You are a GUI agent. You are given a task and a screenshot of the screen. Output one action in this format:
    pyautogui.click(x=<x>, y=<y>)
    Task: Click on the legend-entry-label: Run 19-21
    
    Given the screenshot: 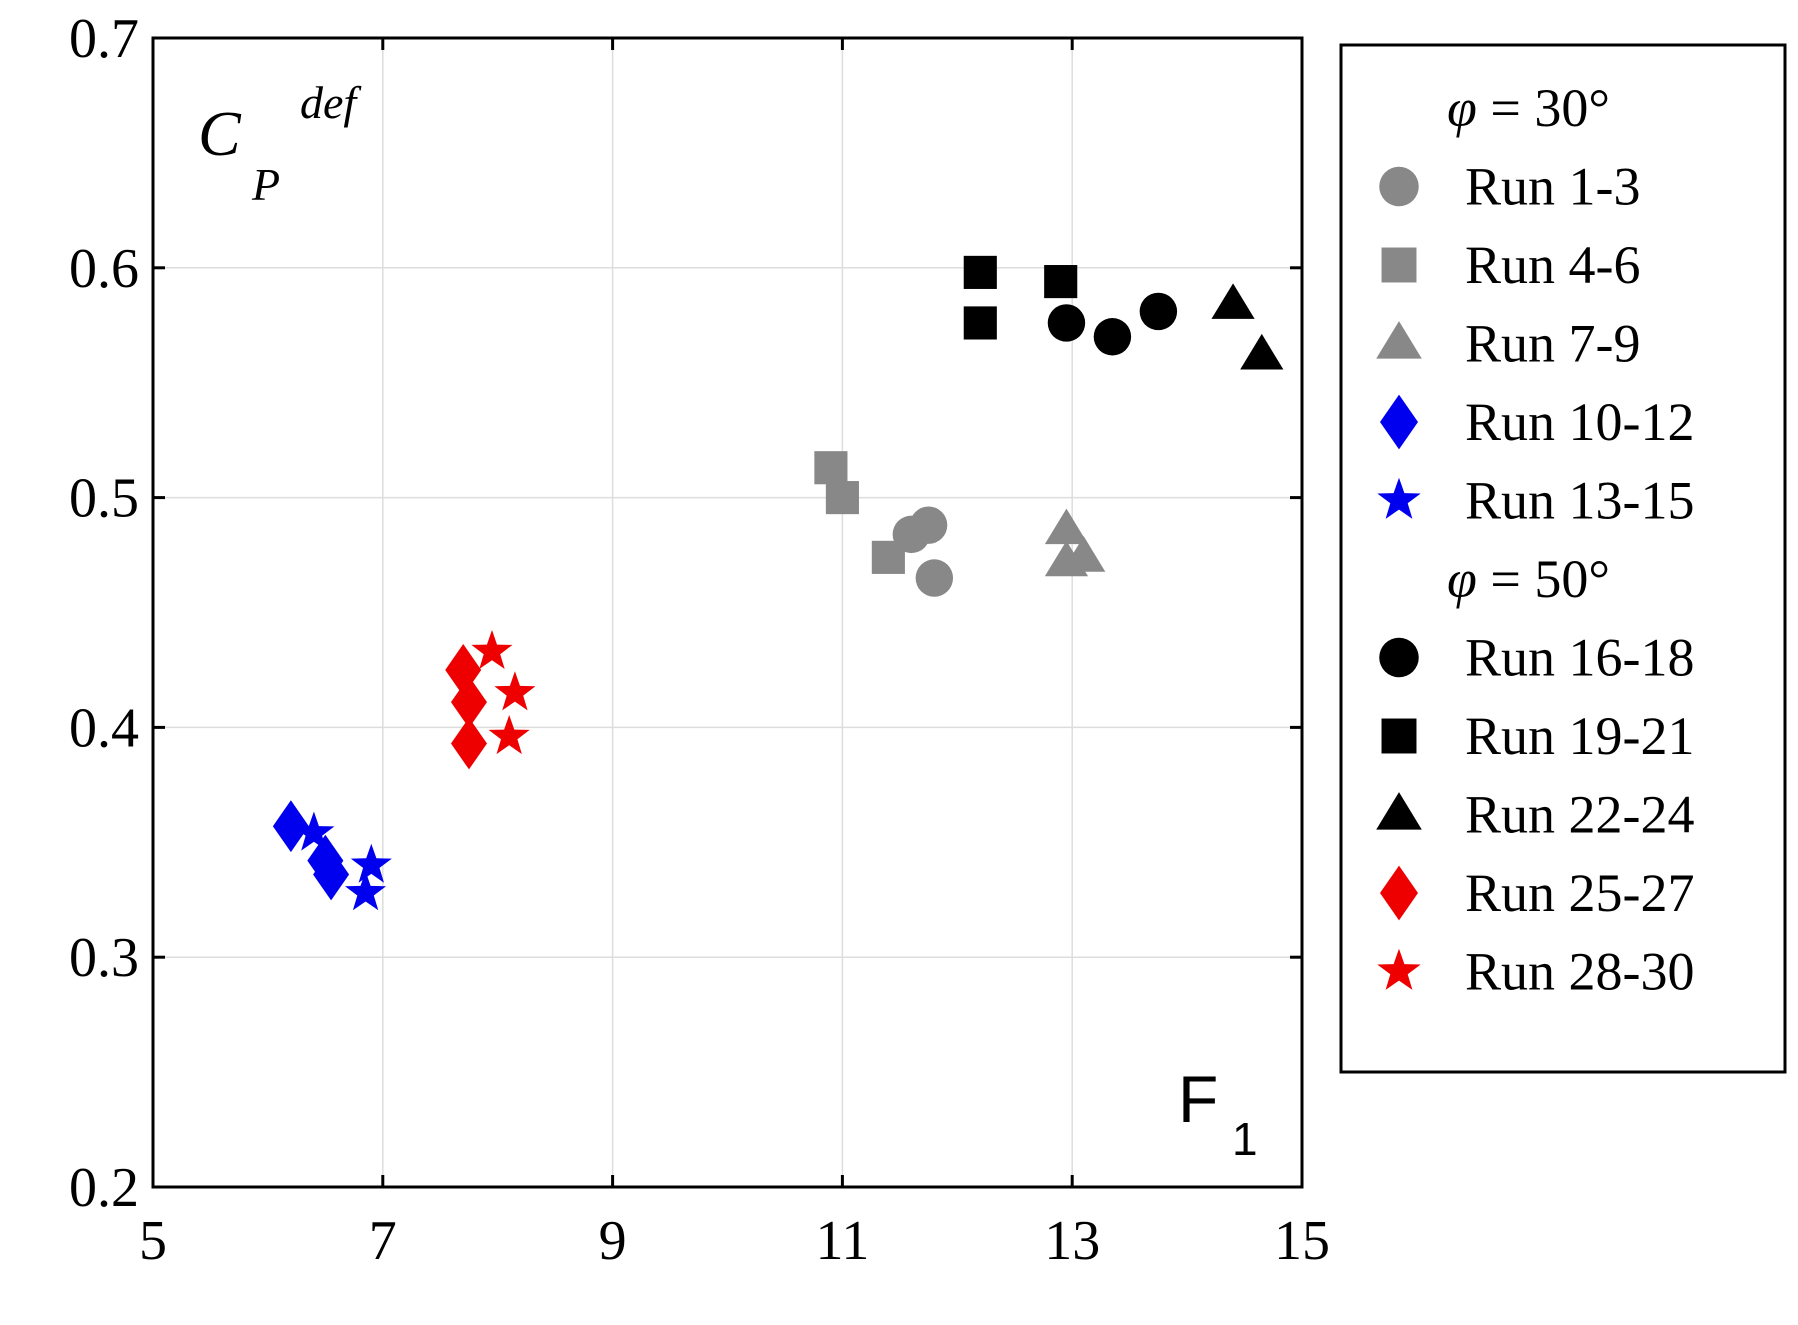 What is the action you would take?
    pyautogui.click(x=1580, y=736)
    